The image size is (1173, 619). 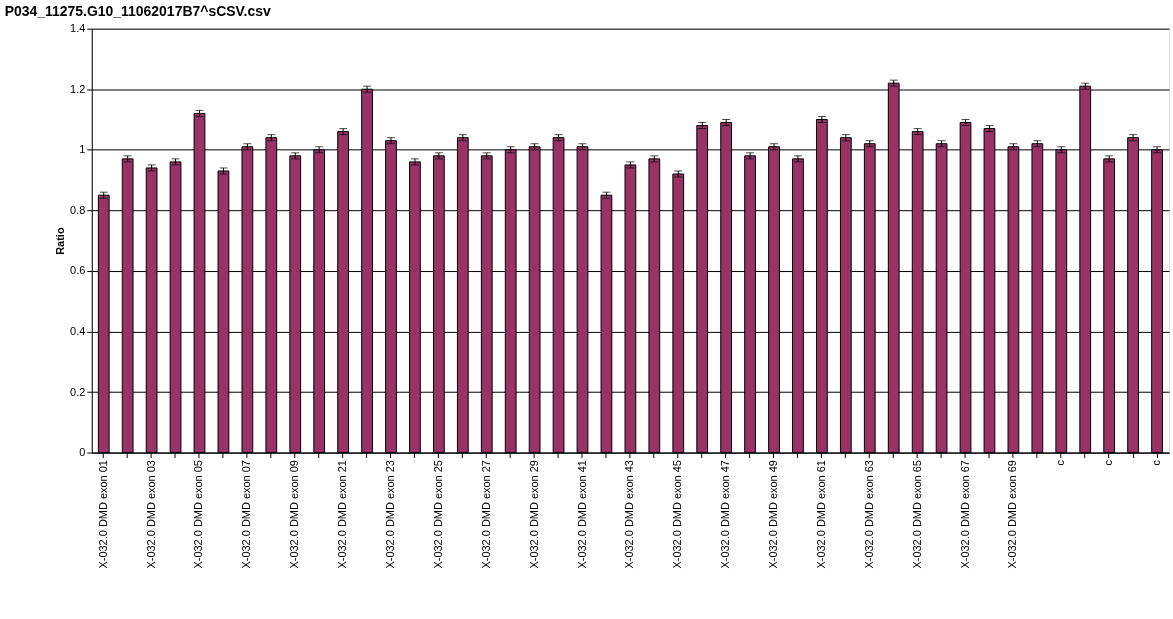 What do you see at coordinates (198, 514) in the screenshot?
I see `x-tick-label: X-032.0 DMD exon 05` at bounding box center [198, 514].